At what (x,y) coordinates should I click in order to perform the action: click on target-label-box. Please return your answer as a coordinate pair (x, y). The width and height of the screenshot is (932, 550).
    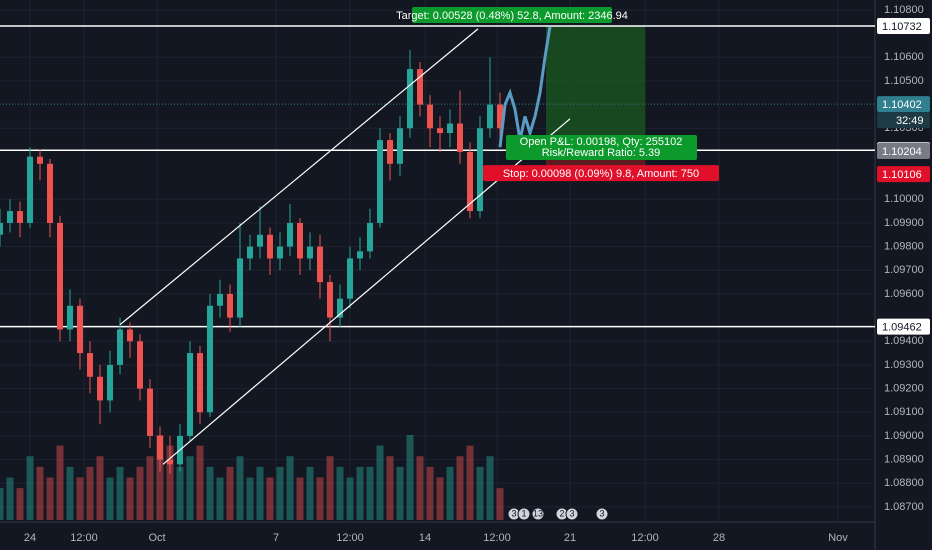
    Looking at the image, I should click on (512, 15).